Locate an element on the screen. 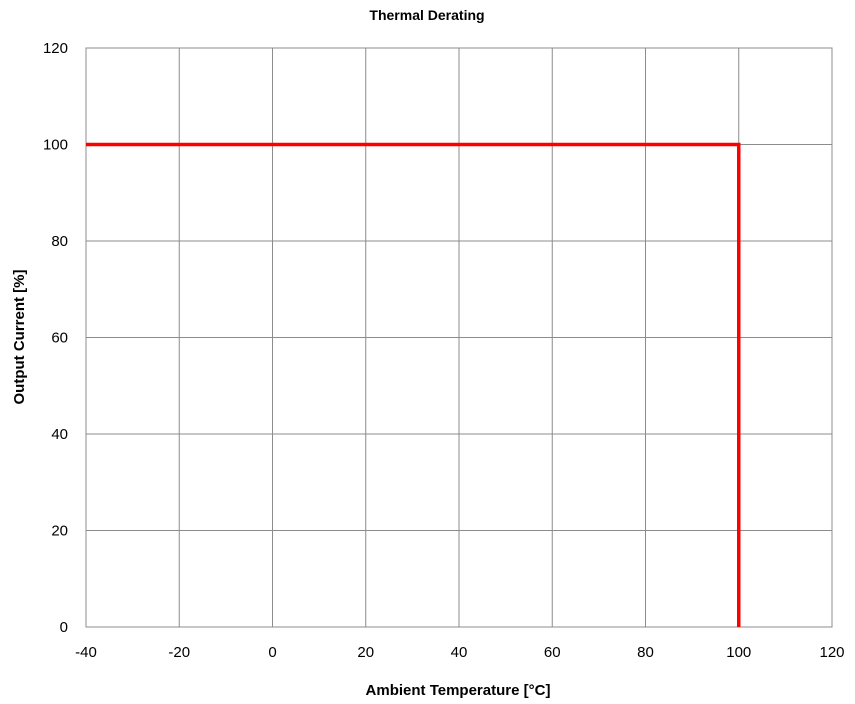  x-tick-labels: -40 -20 0 20 40 60 80 100 120 is located at coordinates (459, 652).